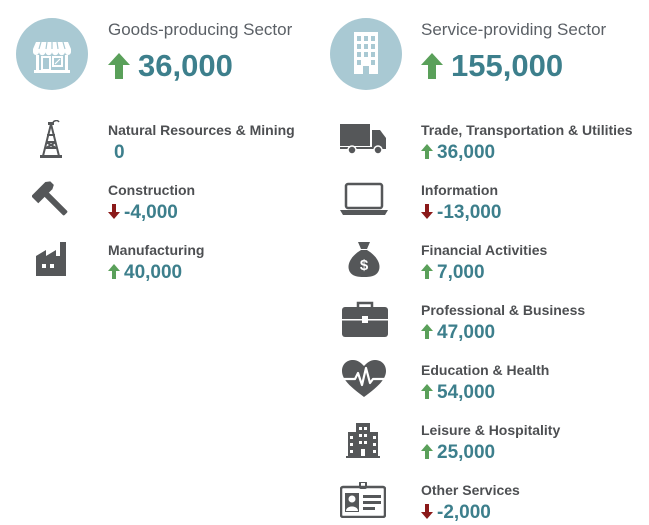  Describe the element at coordinates (185, 65) in the screenshot. I see `goods-sector-value: 36,000` at that location.